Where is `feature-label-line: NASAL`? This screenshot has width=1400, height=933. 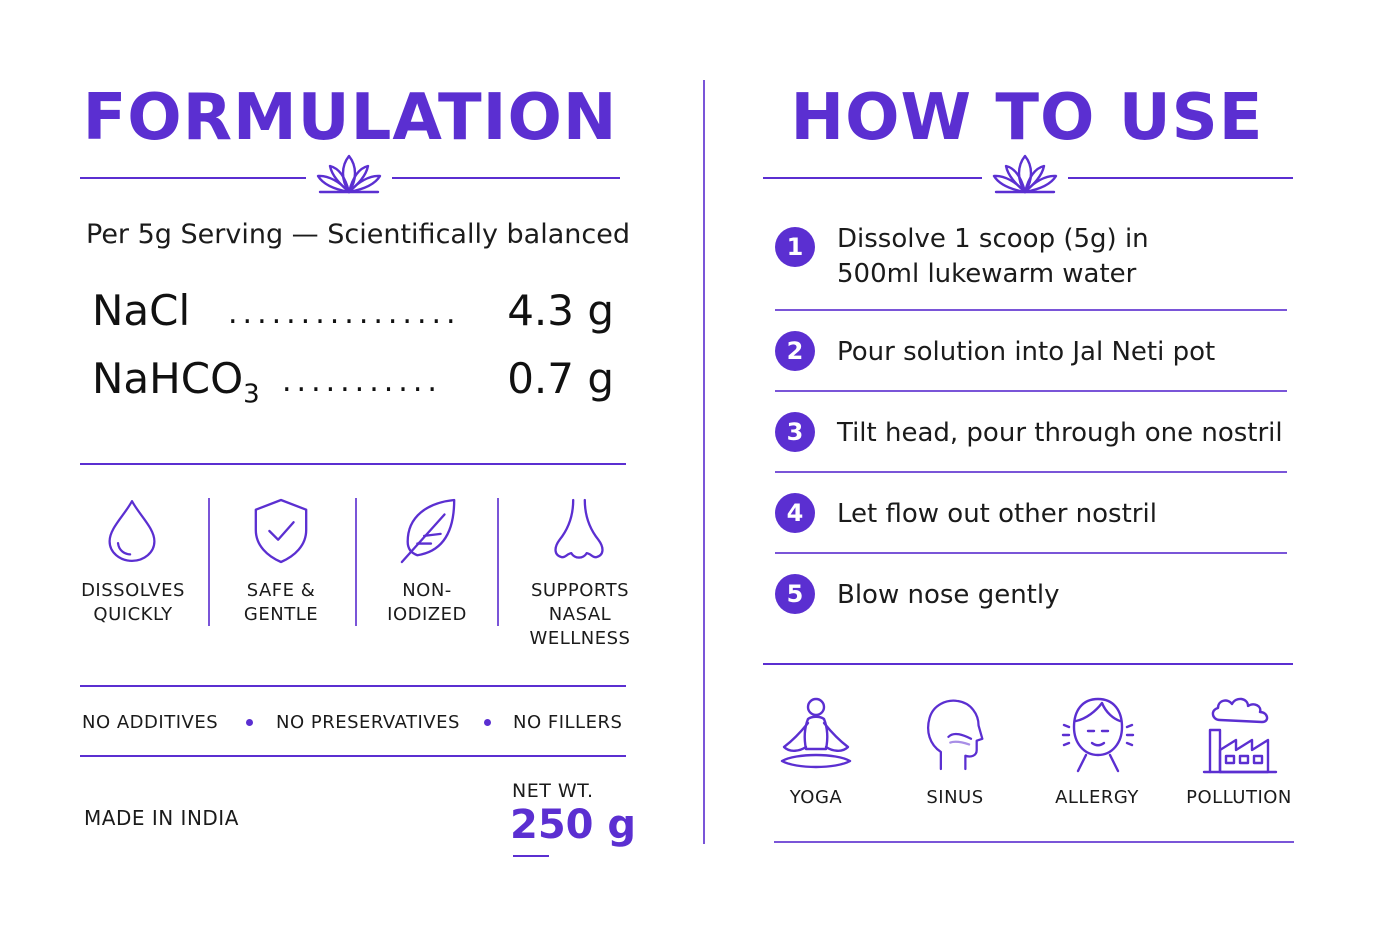
feature-label-line: NASAL is located at coordinates (580, 614).